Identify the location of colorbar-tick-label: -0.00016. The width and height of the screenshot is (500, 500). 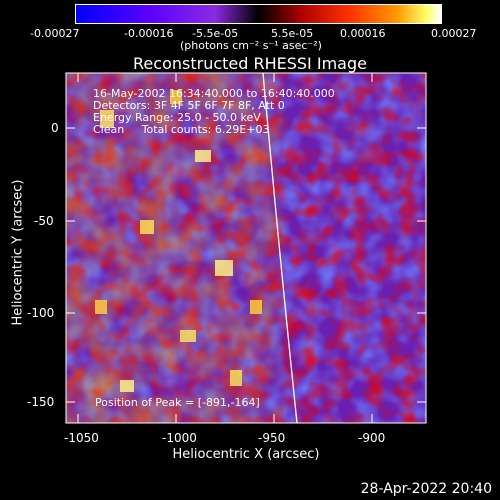
(149, 33).